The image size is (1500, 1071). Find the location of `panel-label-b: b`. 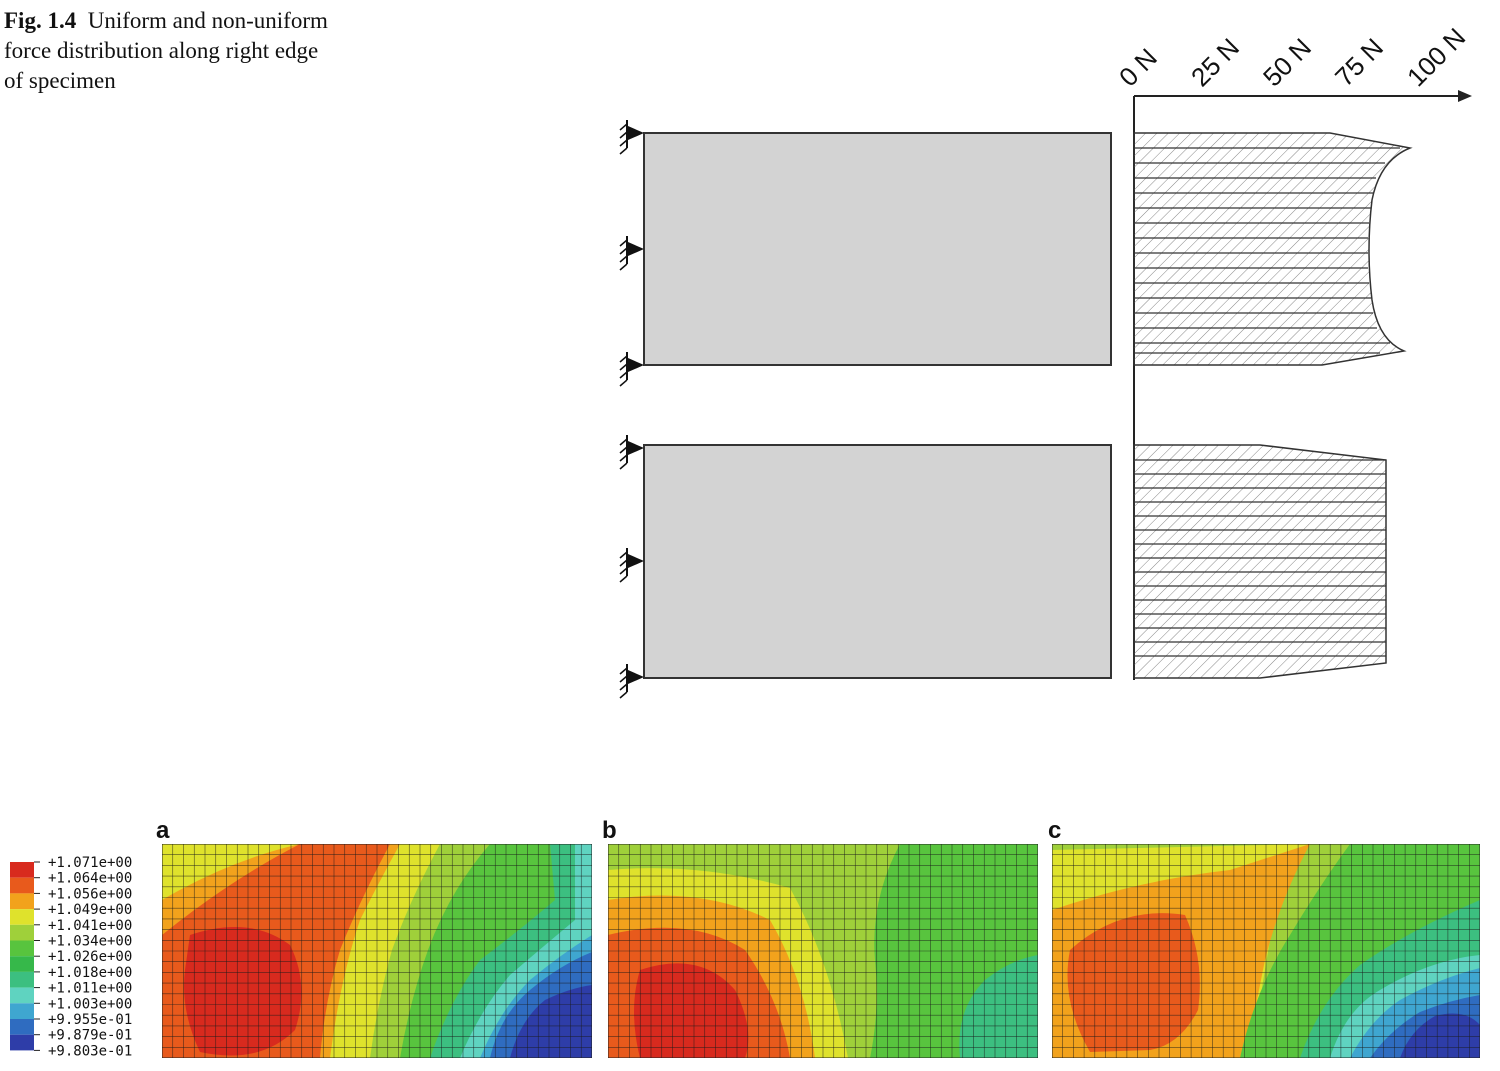

panel-label-b: b is located at coordinates (609, 830).